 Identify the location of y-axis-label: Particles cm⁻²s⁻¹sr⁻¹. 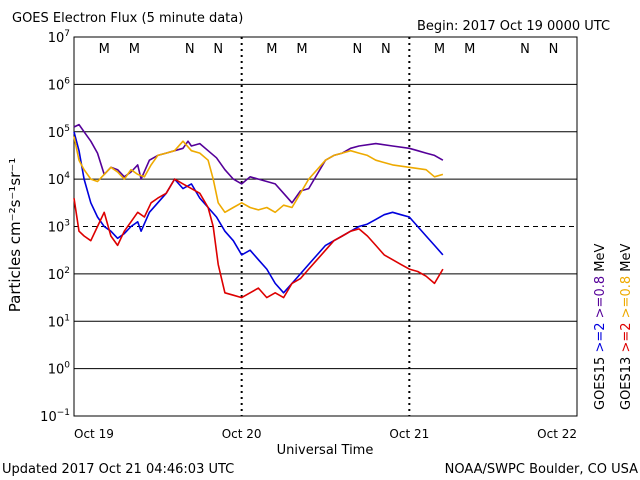
(15, 235).